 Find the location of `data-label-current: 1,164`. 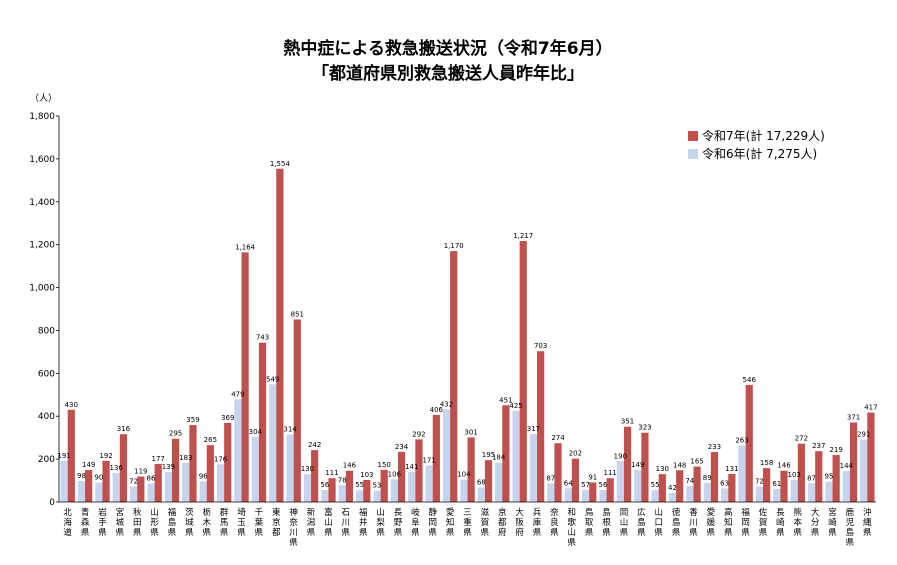

data-label-current: 1,164 is located at coordinates (245, 247).